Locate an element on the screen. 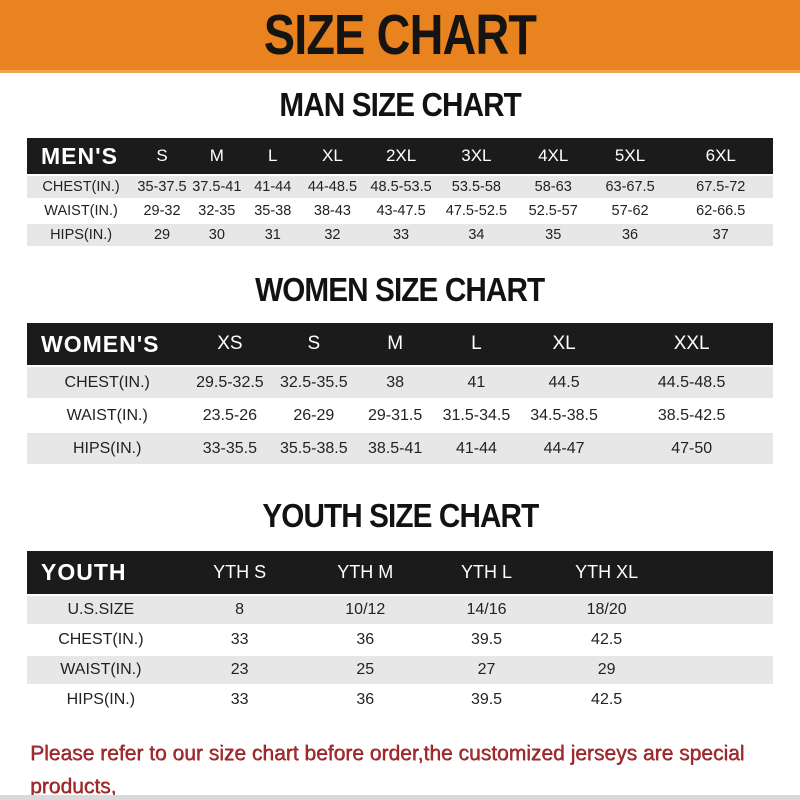 The height and width of the screenshot is (800, 800). men-size-header: S is located at coordinates (162, 156).